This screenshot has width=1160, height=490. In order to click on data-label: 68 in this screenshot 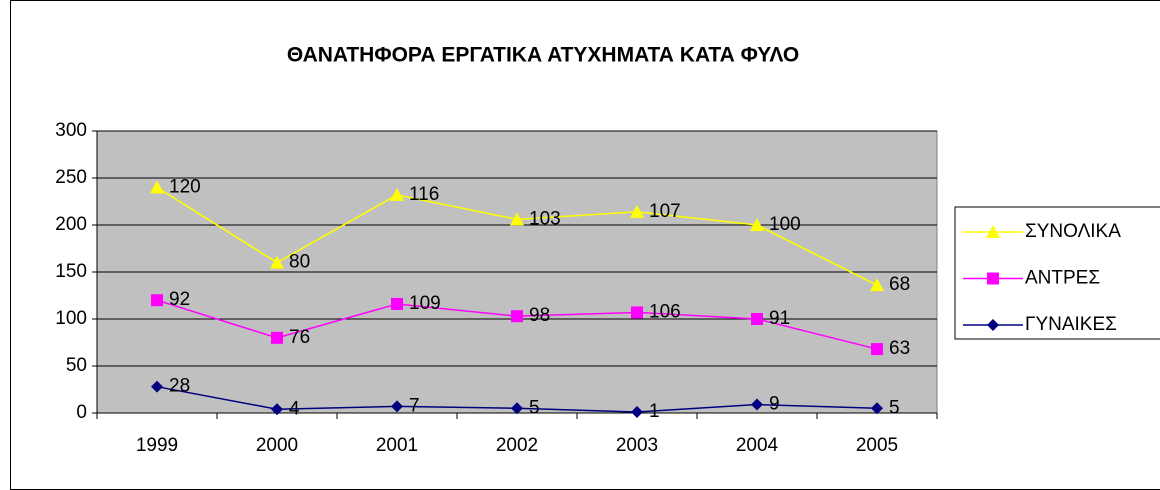, I will do `click(899, 284)`.